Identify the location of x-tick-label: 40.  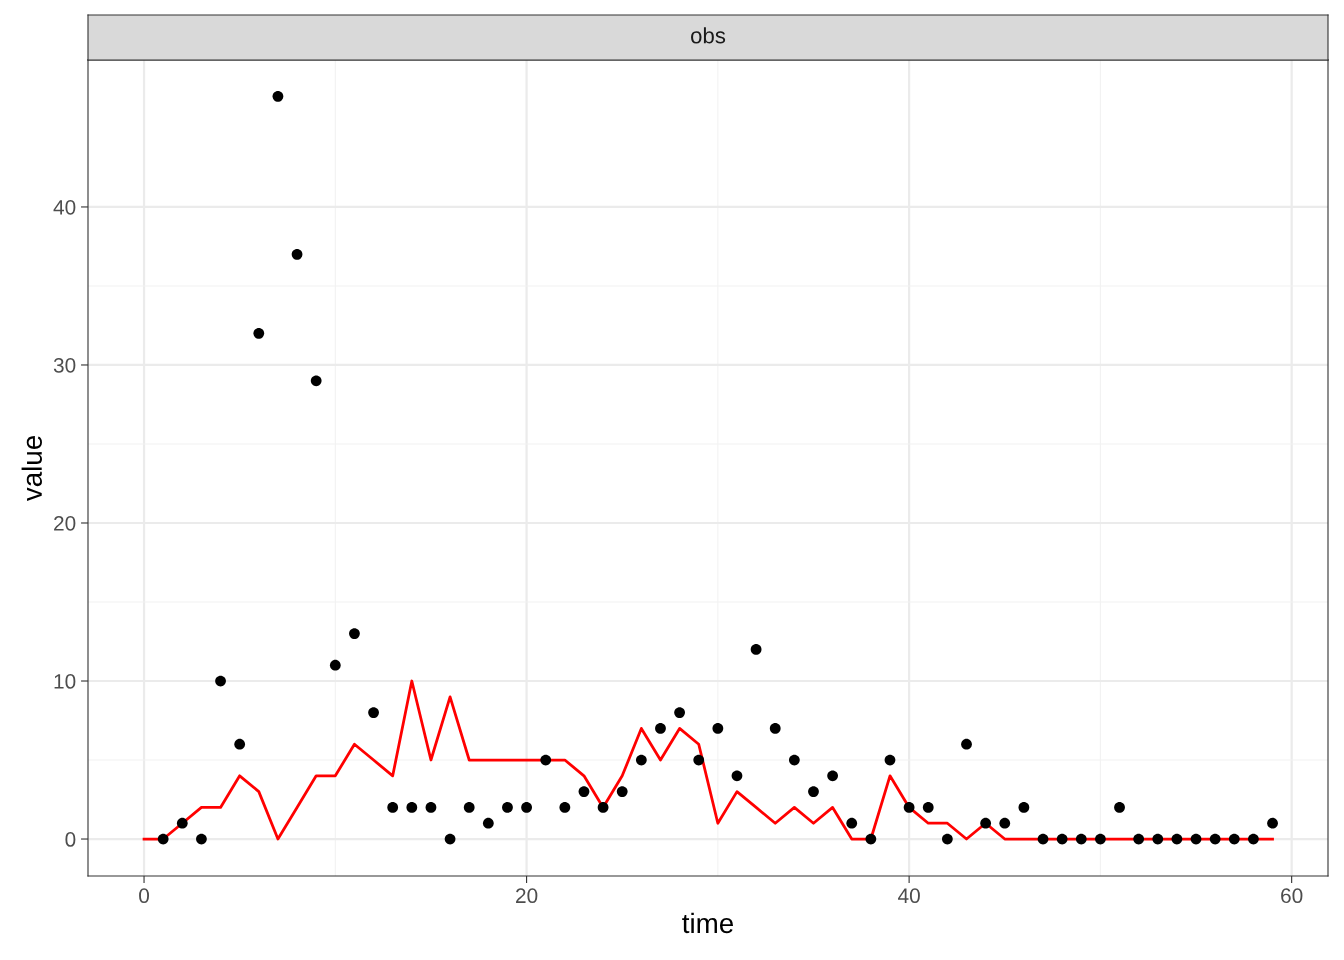
(909, 896).